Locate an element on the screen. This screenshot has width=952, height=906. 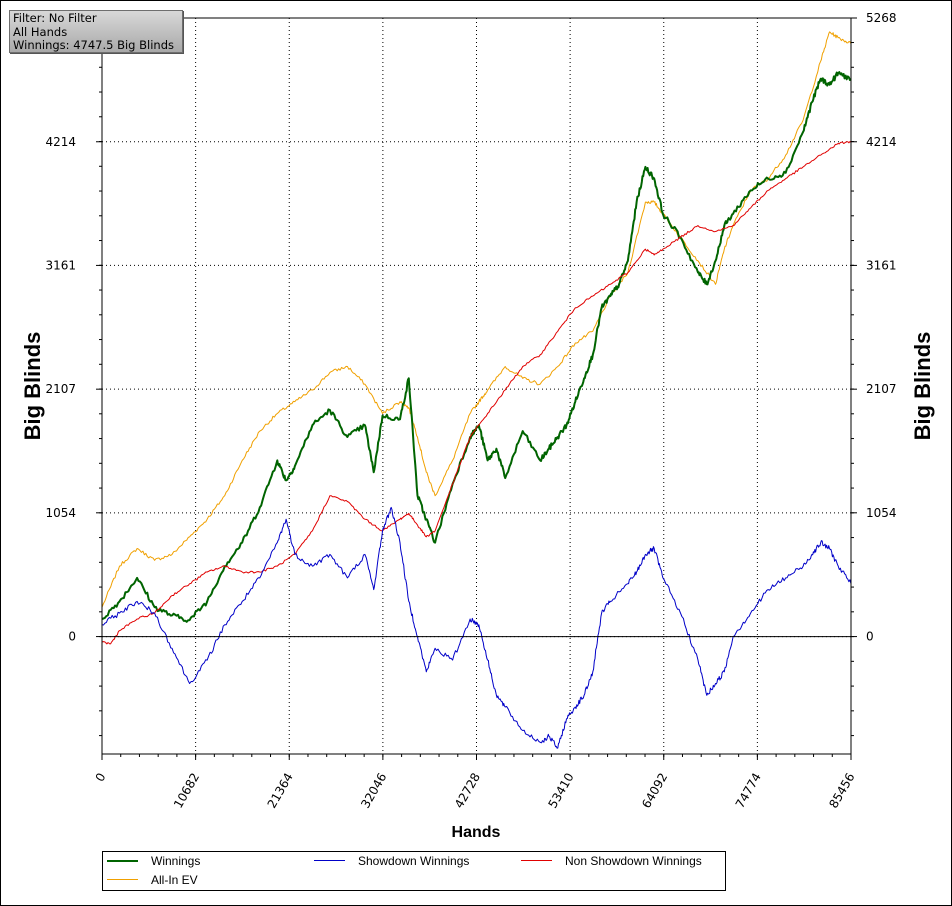
y-tick-label-right: 5268 is located at coordinates (881, 18).